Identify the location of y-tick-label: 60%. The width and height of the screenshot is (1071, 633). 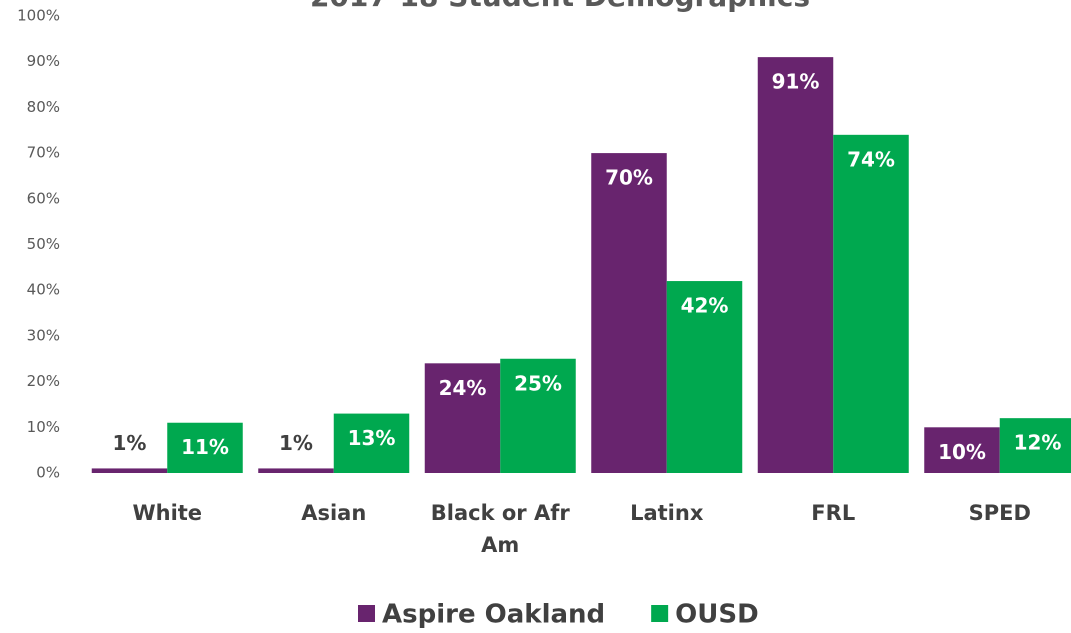
(43, 198).